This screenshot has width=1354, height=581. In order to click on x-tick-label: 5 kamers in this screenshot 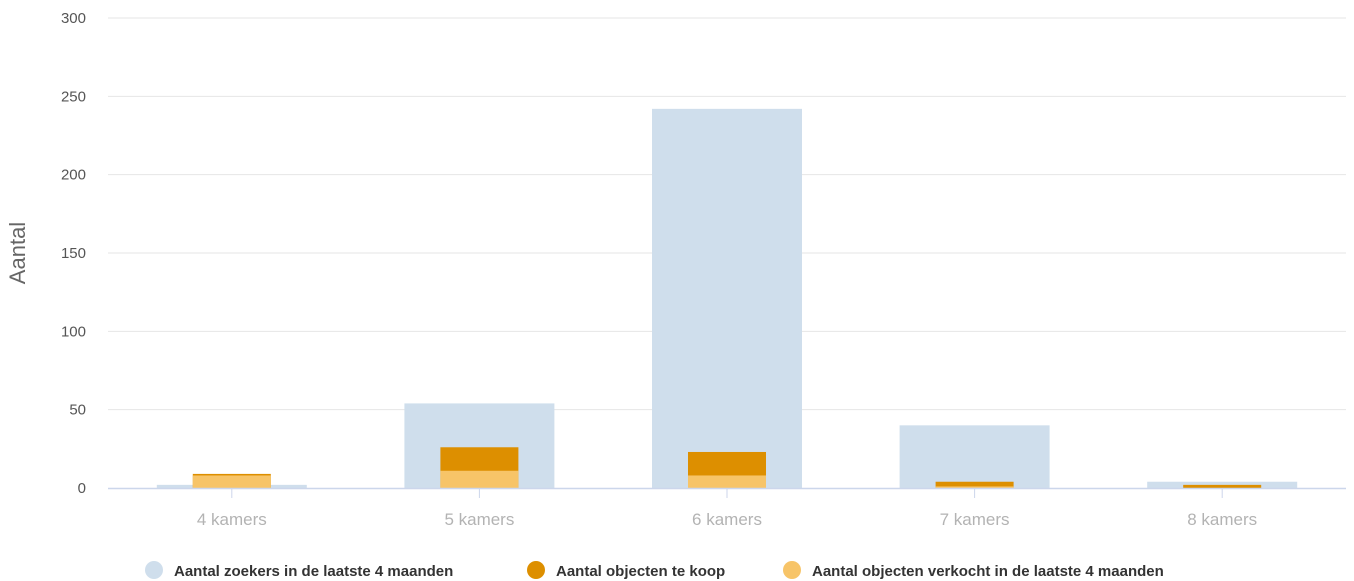, I will do `click(479, 519)`.